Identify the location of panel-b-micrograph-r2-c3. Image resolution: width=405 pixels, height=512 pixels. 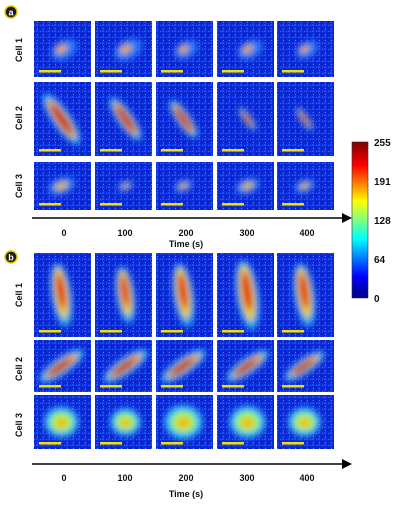
(184, 366).